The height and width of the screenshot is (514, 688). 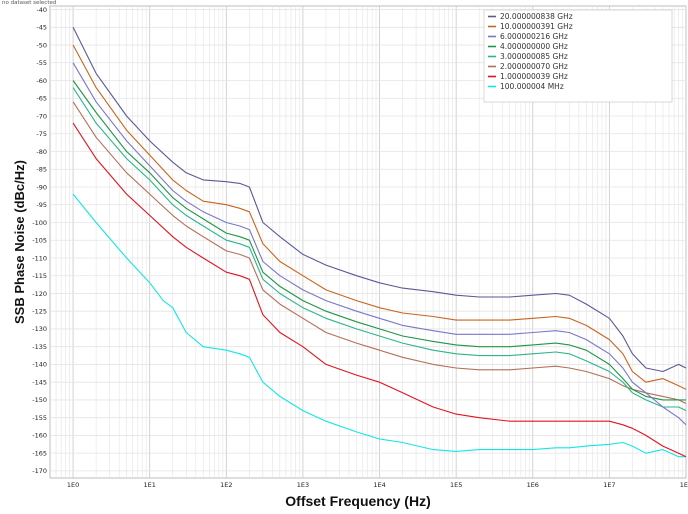 I want to click on y-tick-label: -70, so click(x=41, y=116).